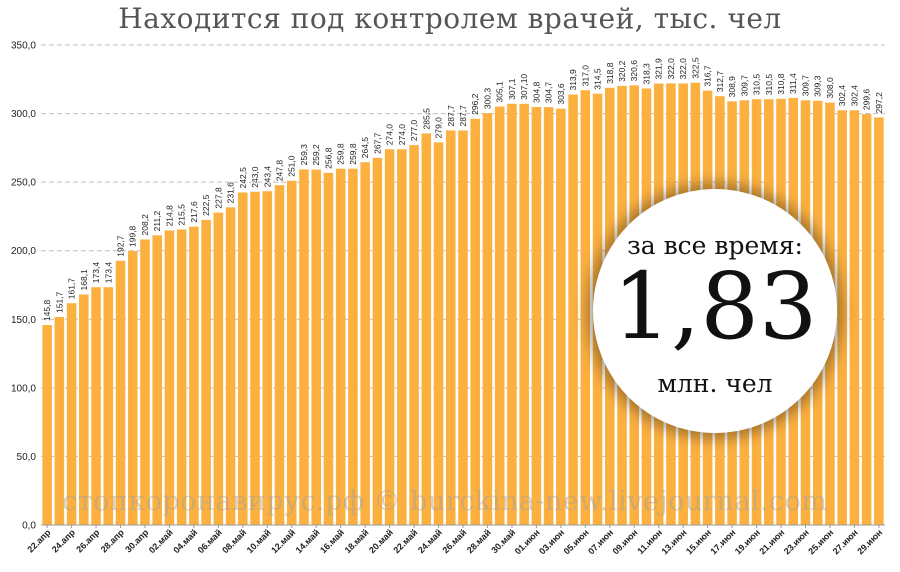 This screenshot has width=900, height=572. I want to click on x-tick-label: 28.апр, so click(113, 541).